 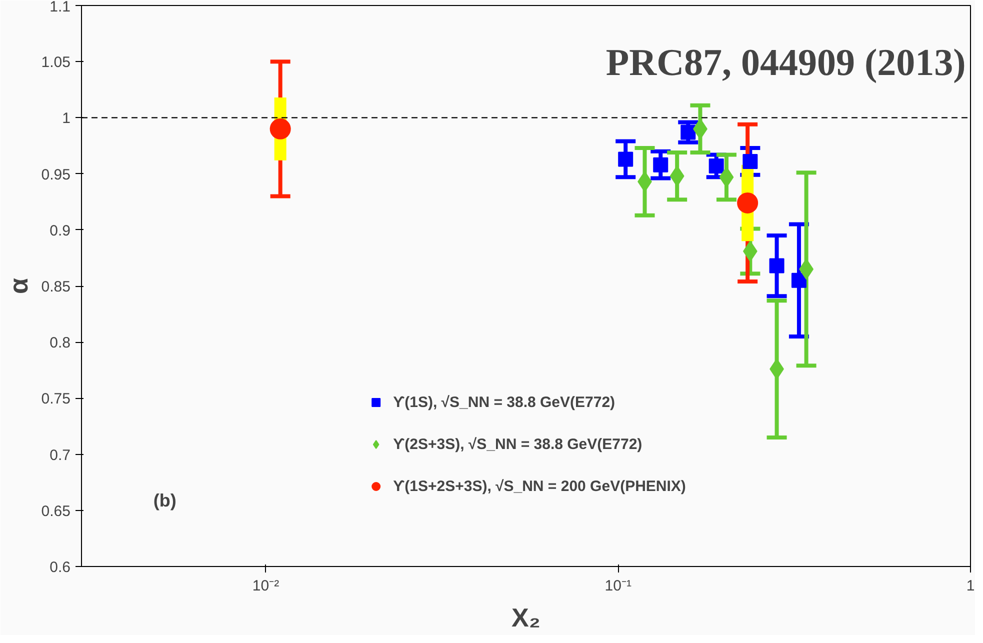 I want to click on y-tick-label: 1, so click(x=66, y=119).